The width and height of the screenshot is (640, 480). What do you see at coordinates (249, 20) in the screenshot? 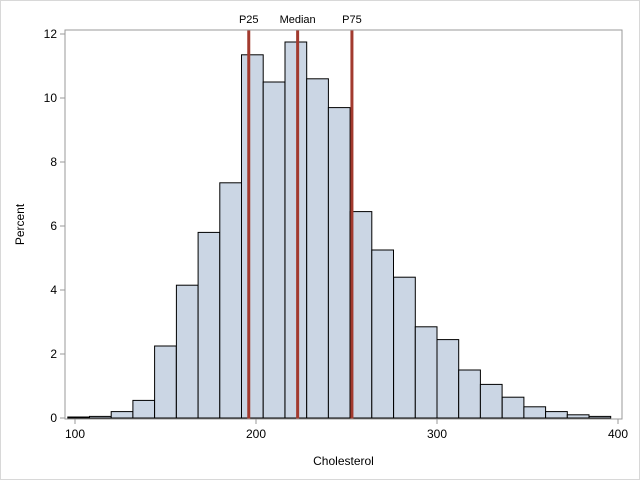
I see `reference-label-p25: P25` at bounding box center [249, 20].